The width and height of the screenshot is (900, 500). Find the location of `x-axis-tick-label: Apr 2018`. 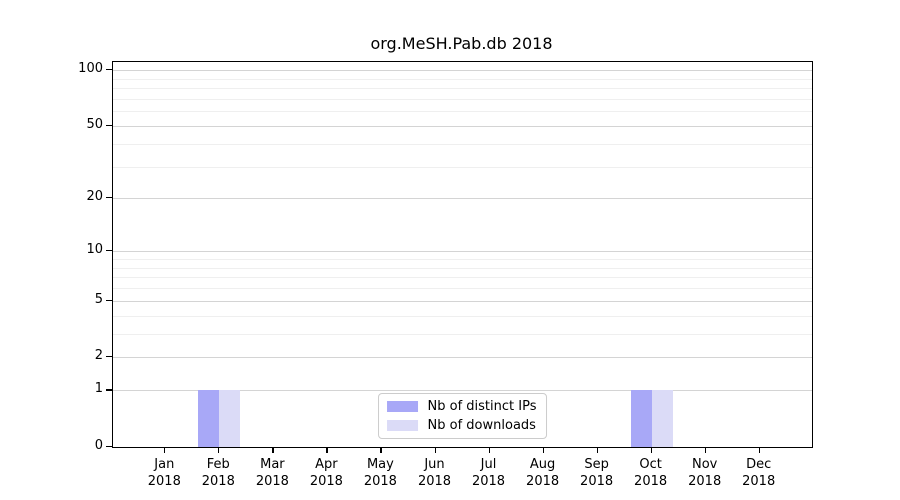

x-axis-tick-label: Apr 2018 is located at coordinates (326, 473).